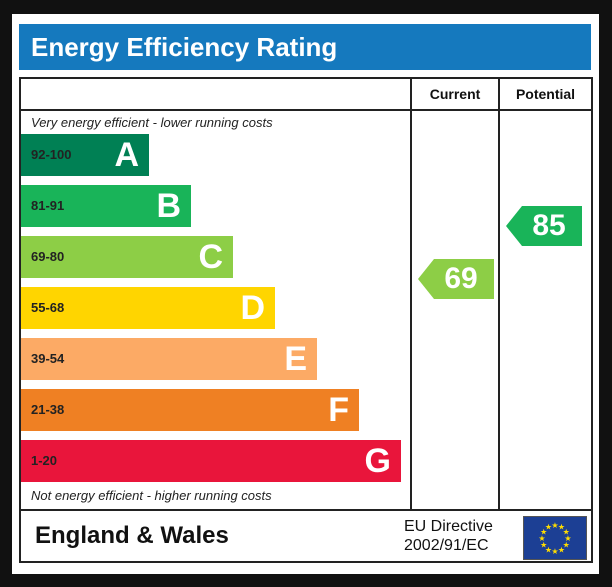 The image size is (612, 587). Describe the element at coordinates (48, 256) in the screenshot. I see `band-range: 69-80` at that location.